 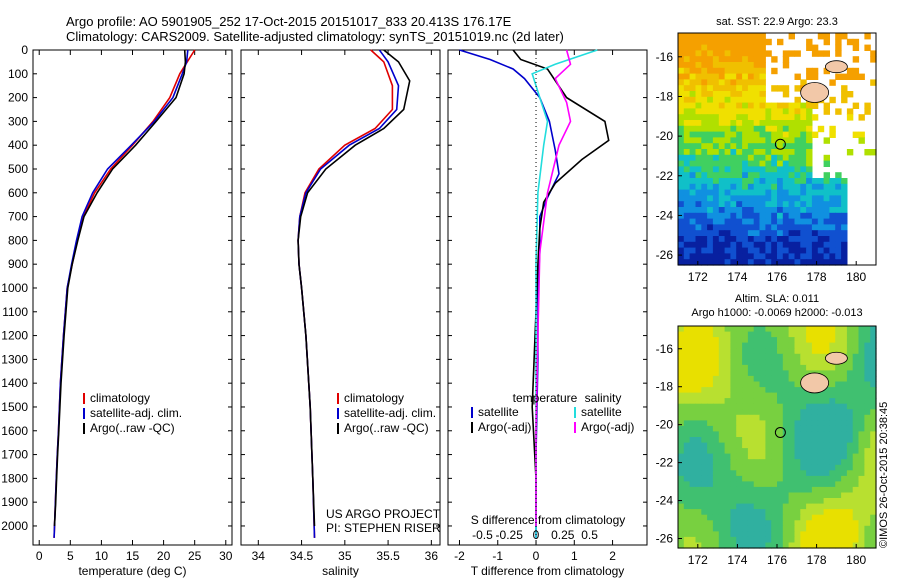 What do you see at coordinates (504, 427) in the screenshot?
I see `difference-legend-label: Argo(-adj)` at bounding box center [504, 427].